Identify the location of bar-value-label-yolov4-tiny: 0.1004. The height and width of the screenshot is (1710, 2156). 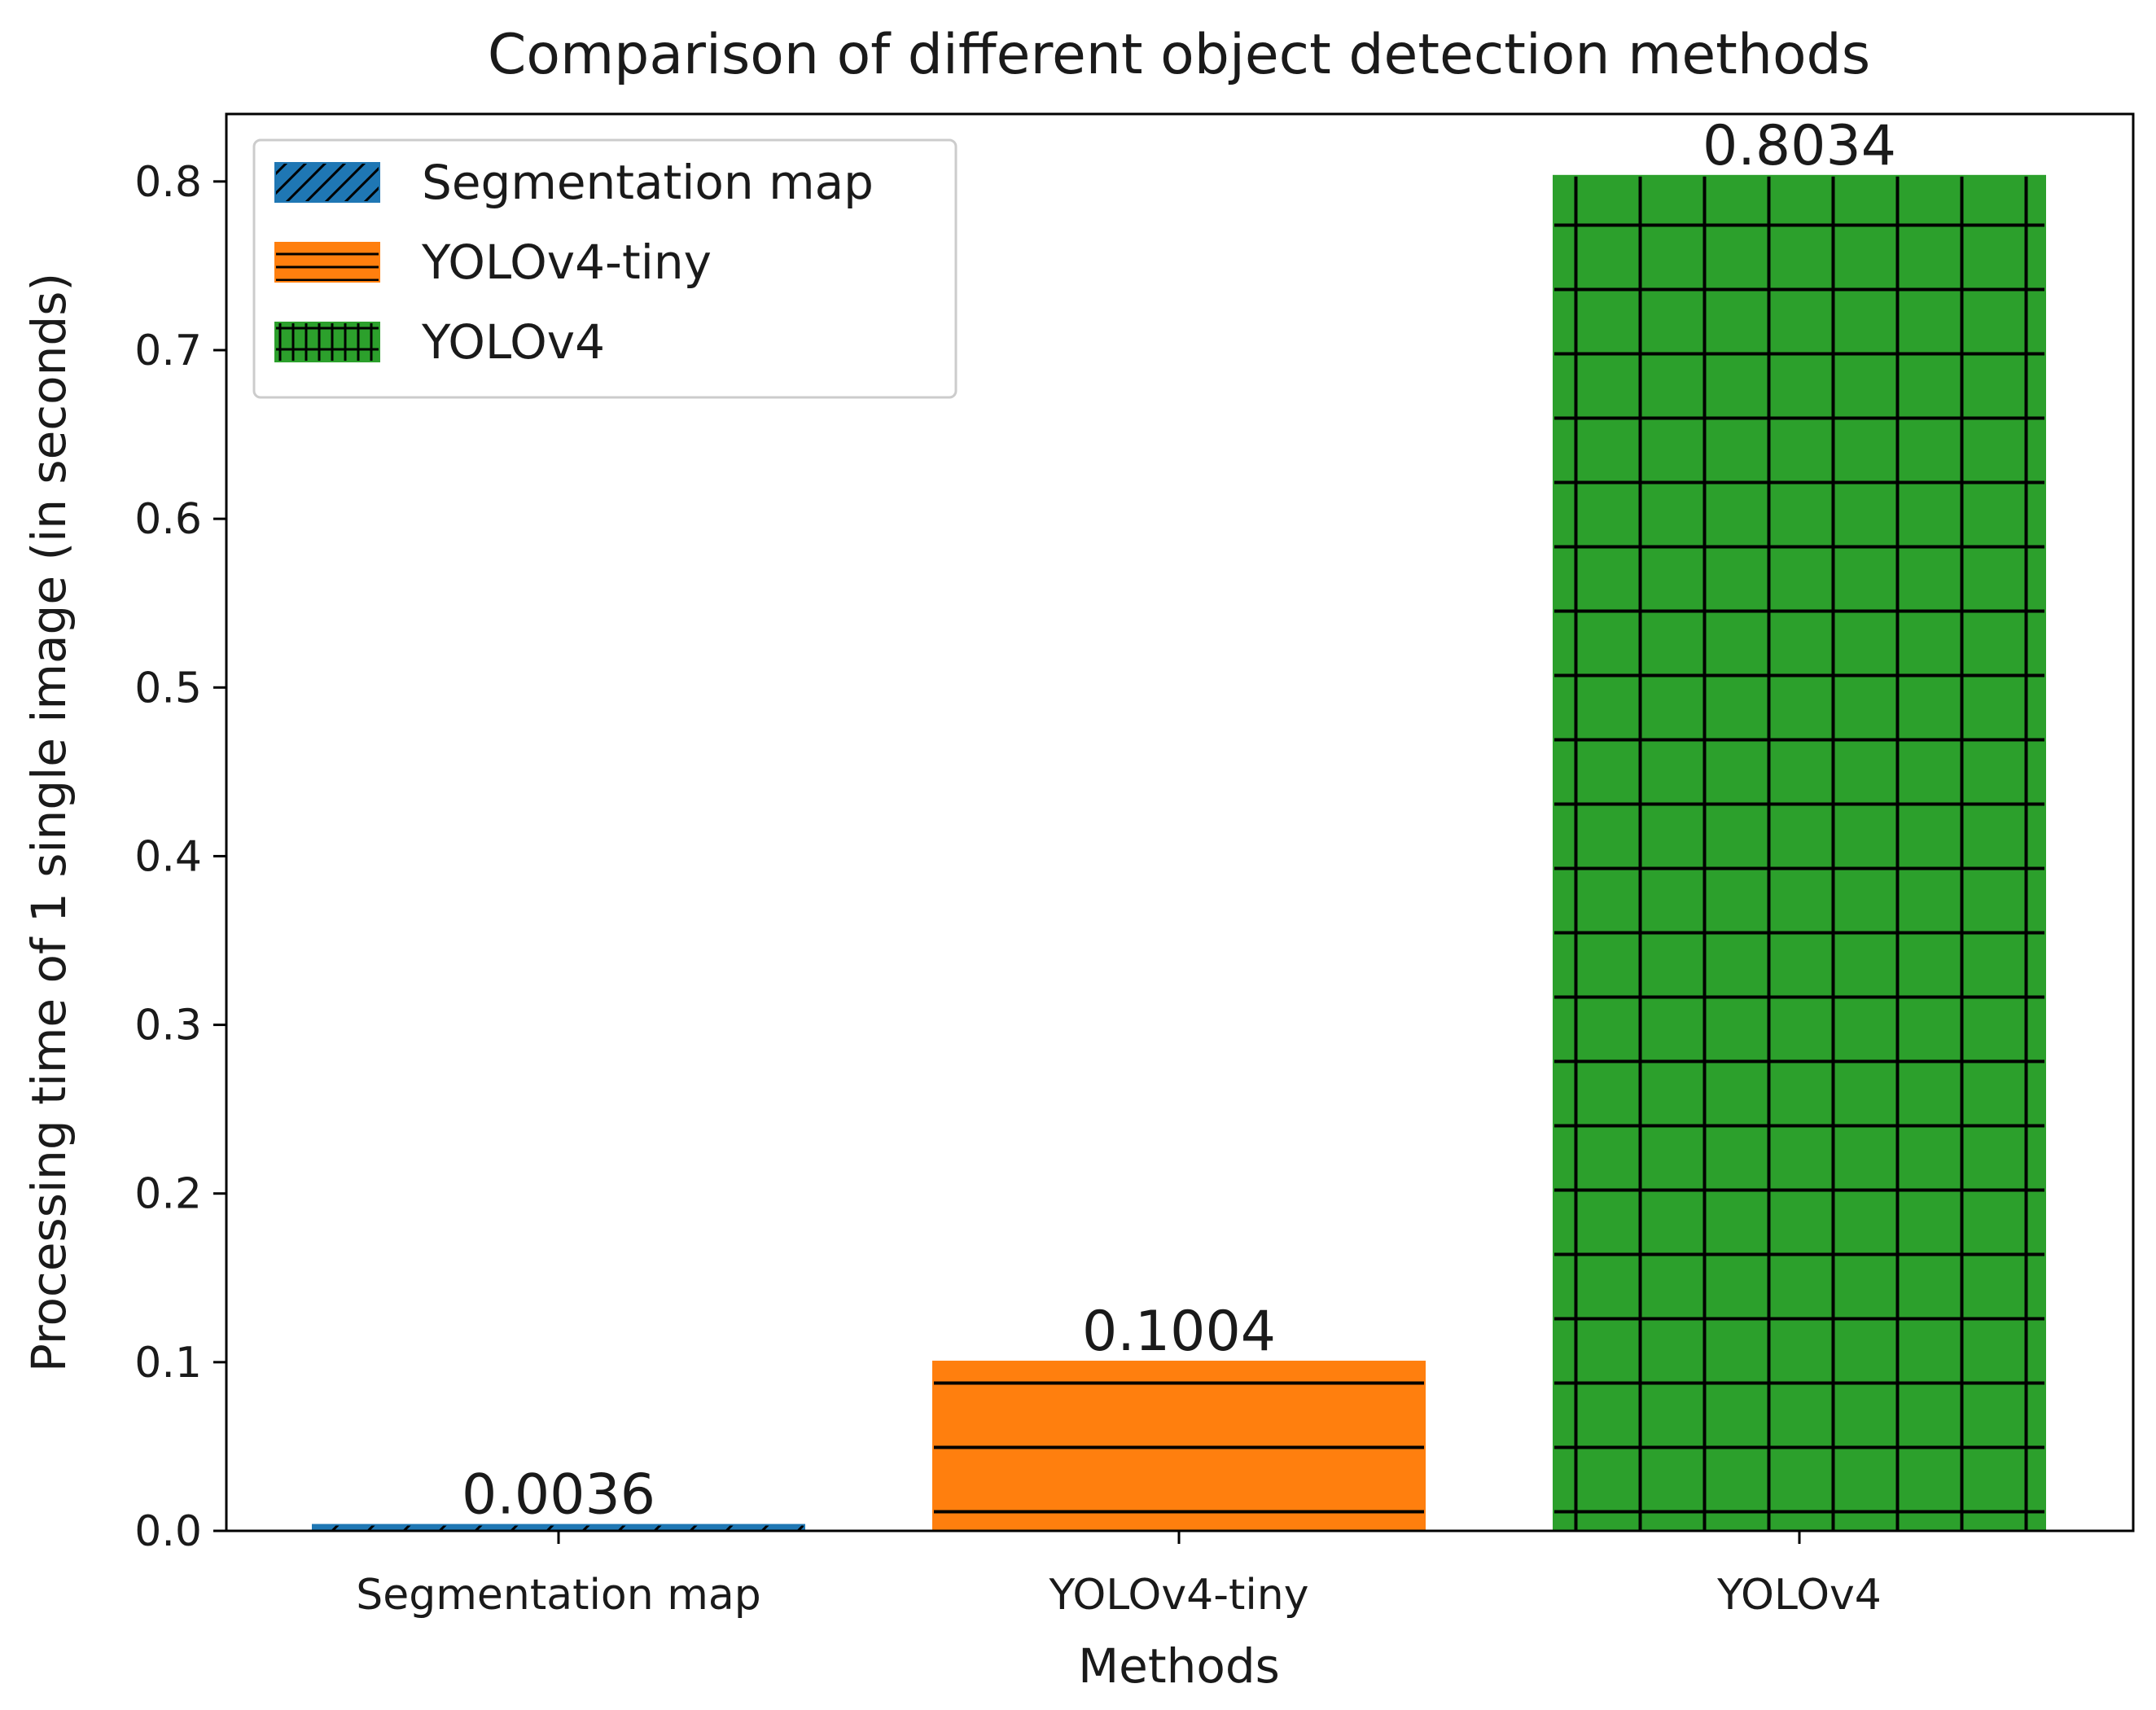
(1179, 1332).